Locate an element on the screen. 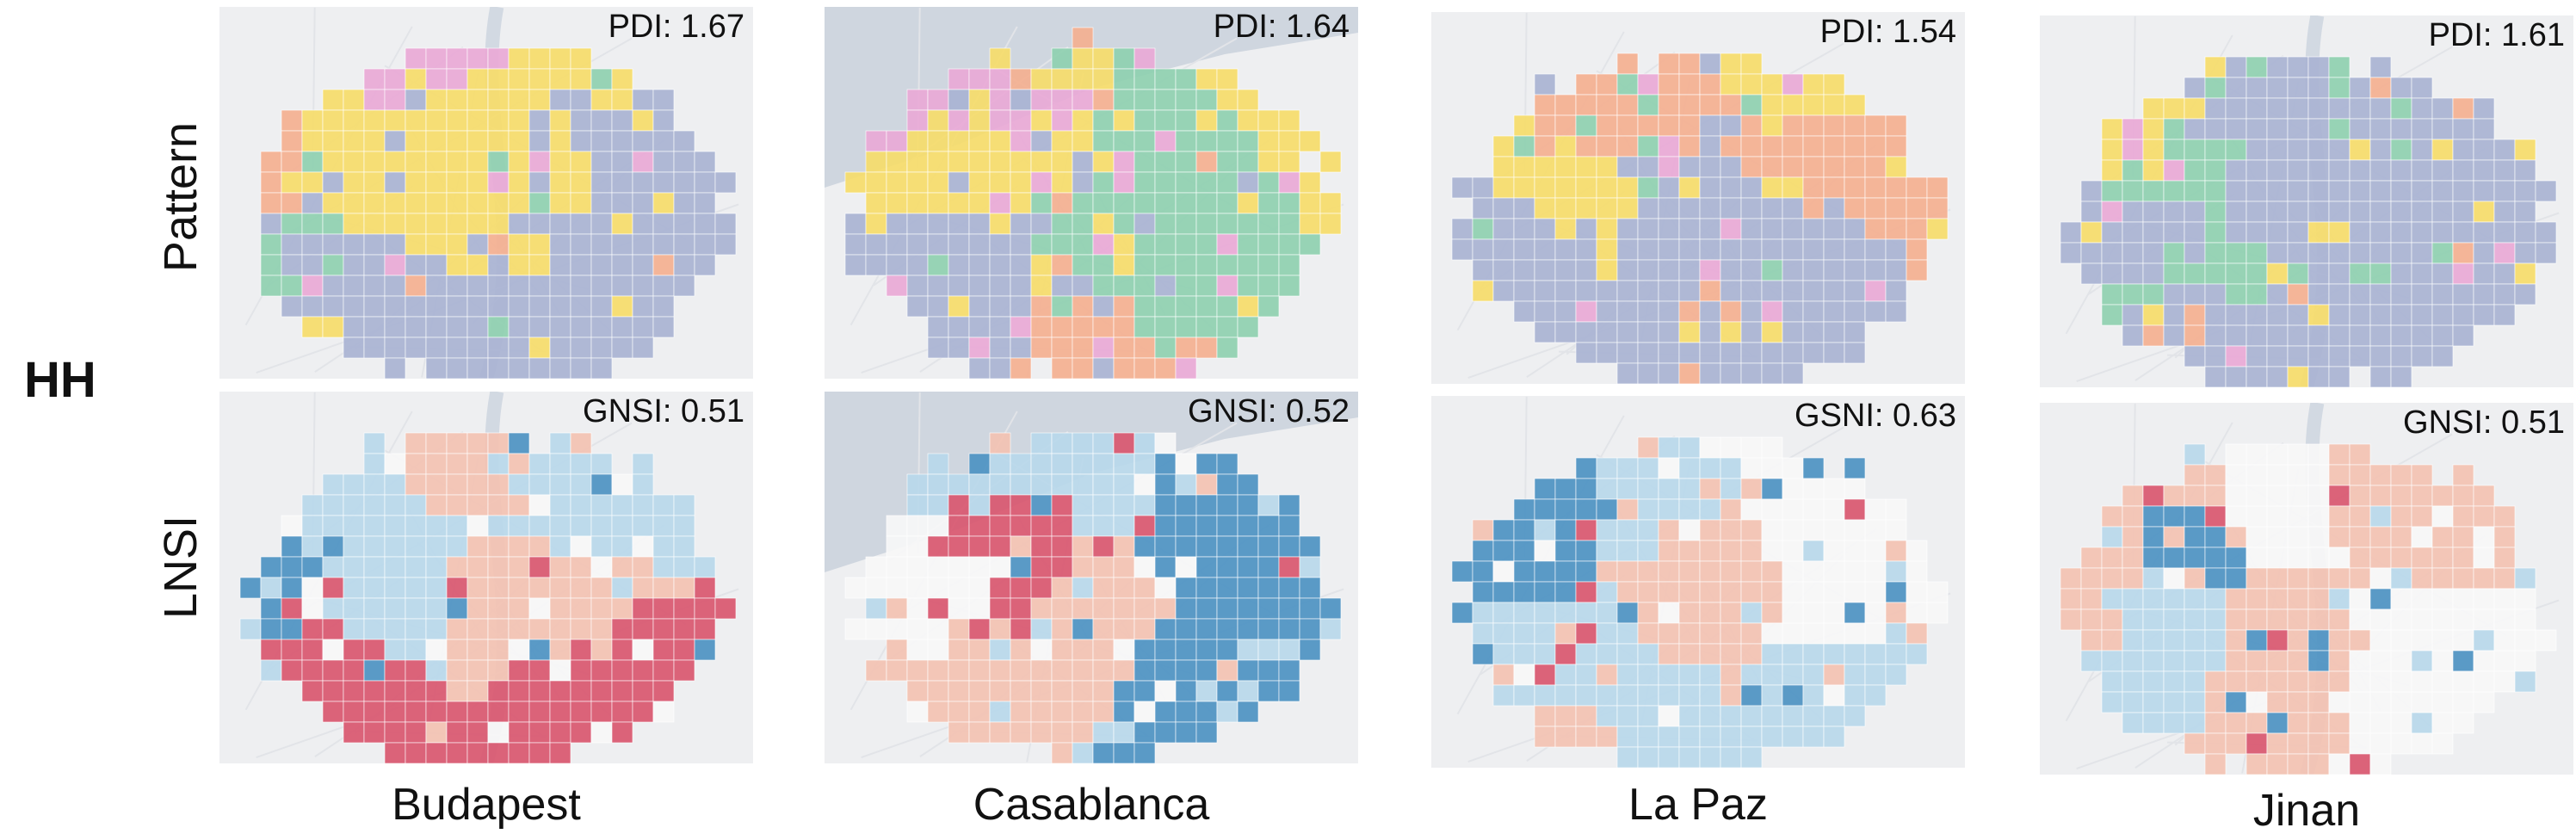  group-label: HH is located at coordinates (60, 380).